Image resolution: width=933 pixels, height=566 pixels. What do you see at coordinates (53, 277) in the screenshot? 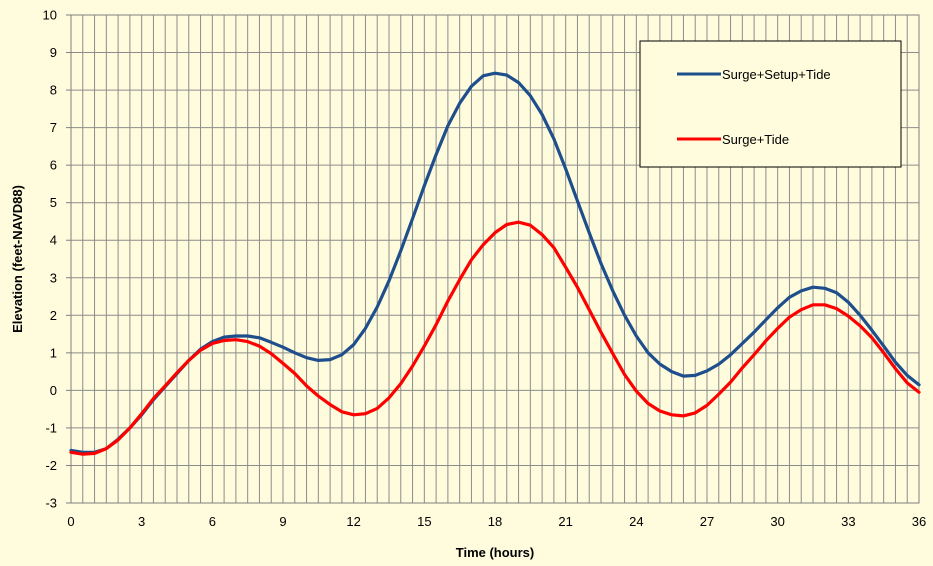
I see `y-tick-label: 3` at bounding box center [53, 277].